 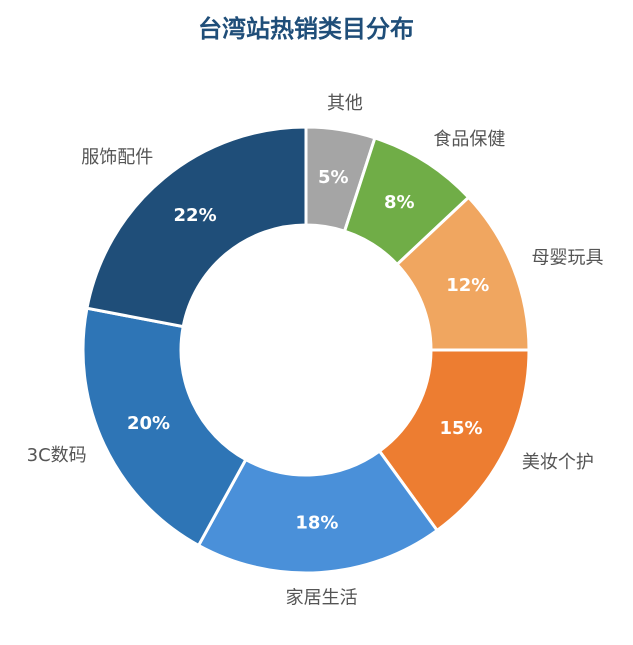 What do you see at coordinates (306, 29) in the screenshot?
I see `chart-title: 台湾站热销类目分布` at bounding box center [306, 29].